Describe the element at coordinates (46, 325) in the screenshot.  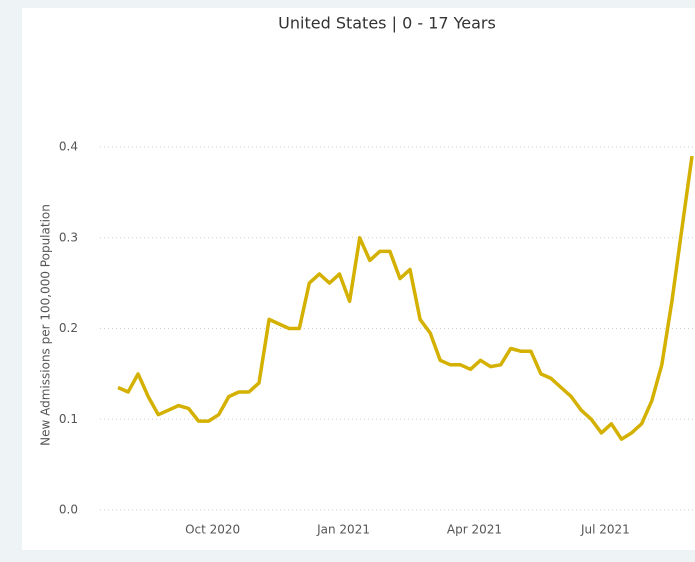
I see `y-axis-label: New Admissions per 100,000 Population` at that location.